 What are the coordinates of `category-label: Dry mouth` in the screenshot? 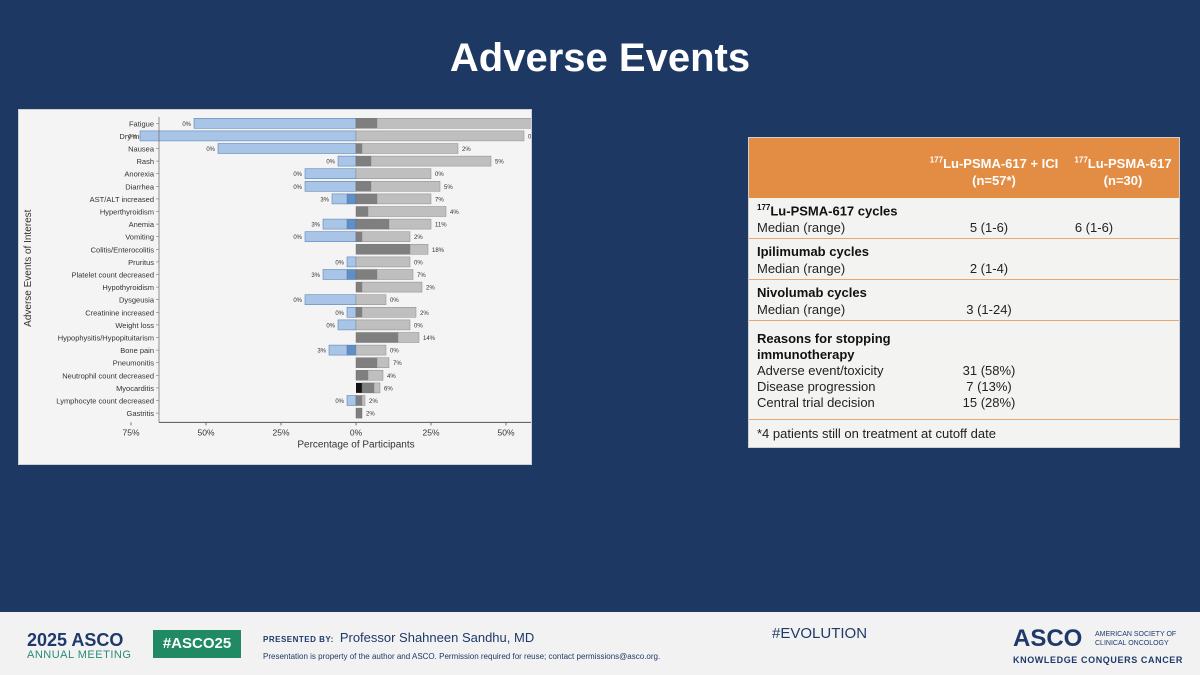 It's located at (136, 136).